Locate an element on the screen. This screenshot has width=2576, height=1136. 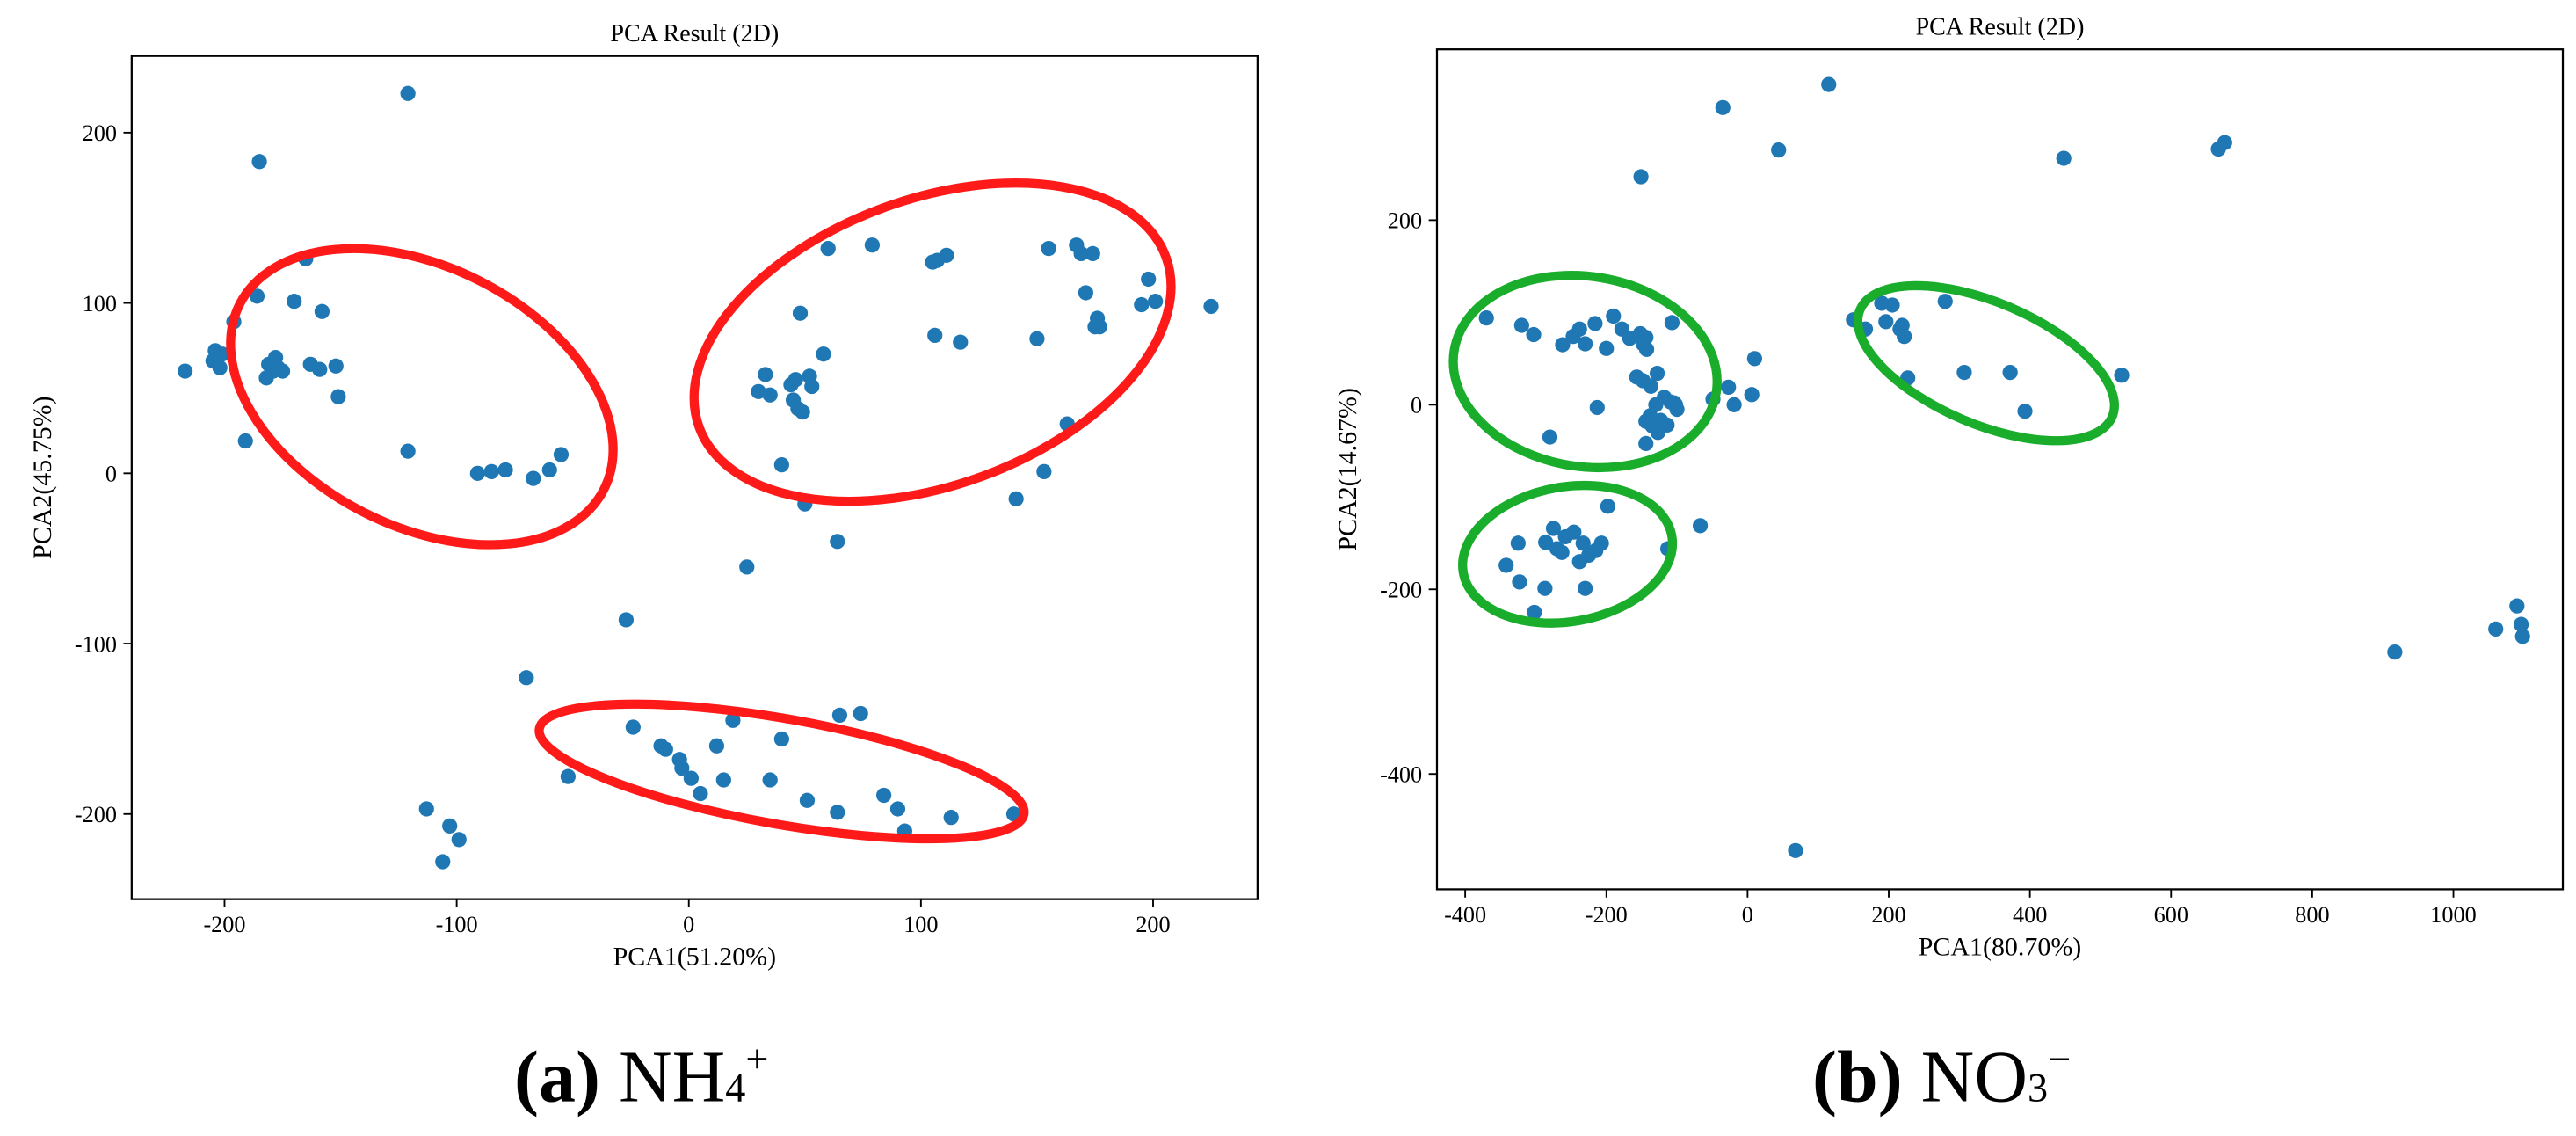
chart-title: PCA Result (2D) is located at coordinates (694, 33).